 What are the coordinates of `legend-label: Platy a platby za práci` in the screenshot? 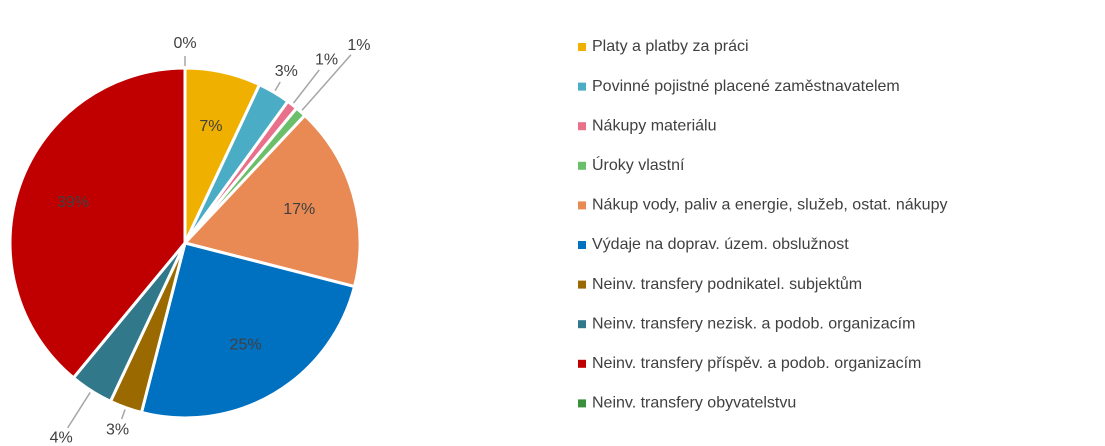 It's located at (670, 46).